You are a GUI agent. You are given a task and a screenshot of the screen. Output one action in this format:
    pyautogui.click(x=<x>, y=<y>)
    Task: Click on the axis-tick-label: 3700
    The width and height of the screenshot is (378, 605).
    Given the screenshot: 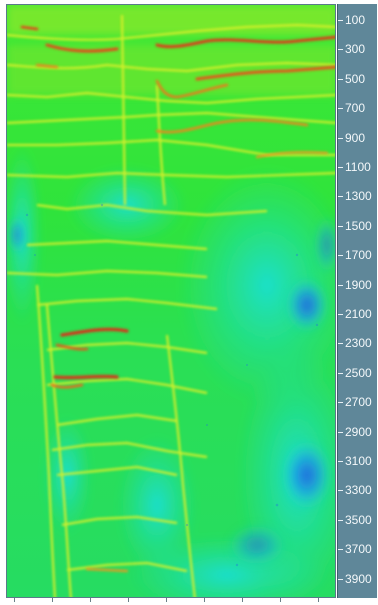 What is the action you would take?
    pyautogui.click(x=358, y=549)
    